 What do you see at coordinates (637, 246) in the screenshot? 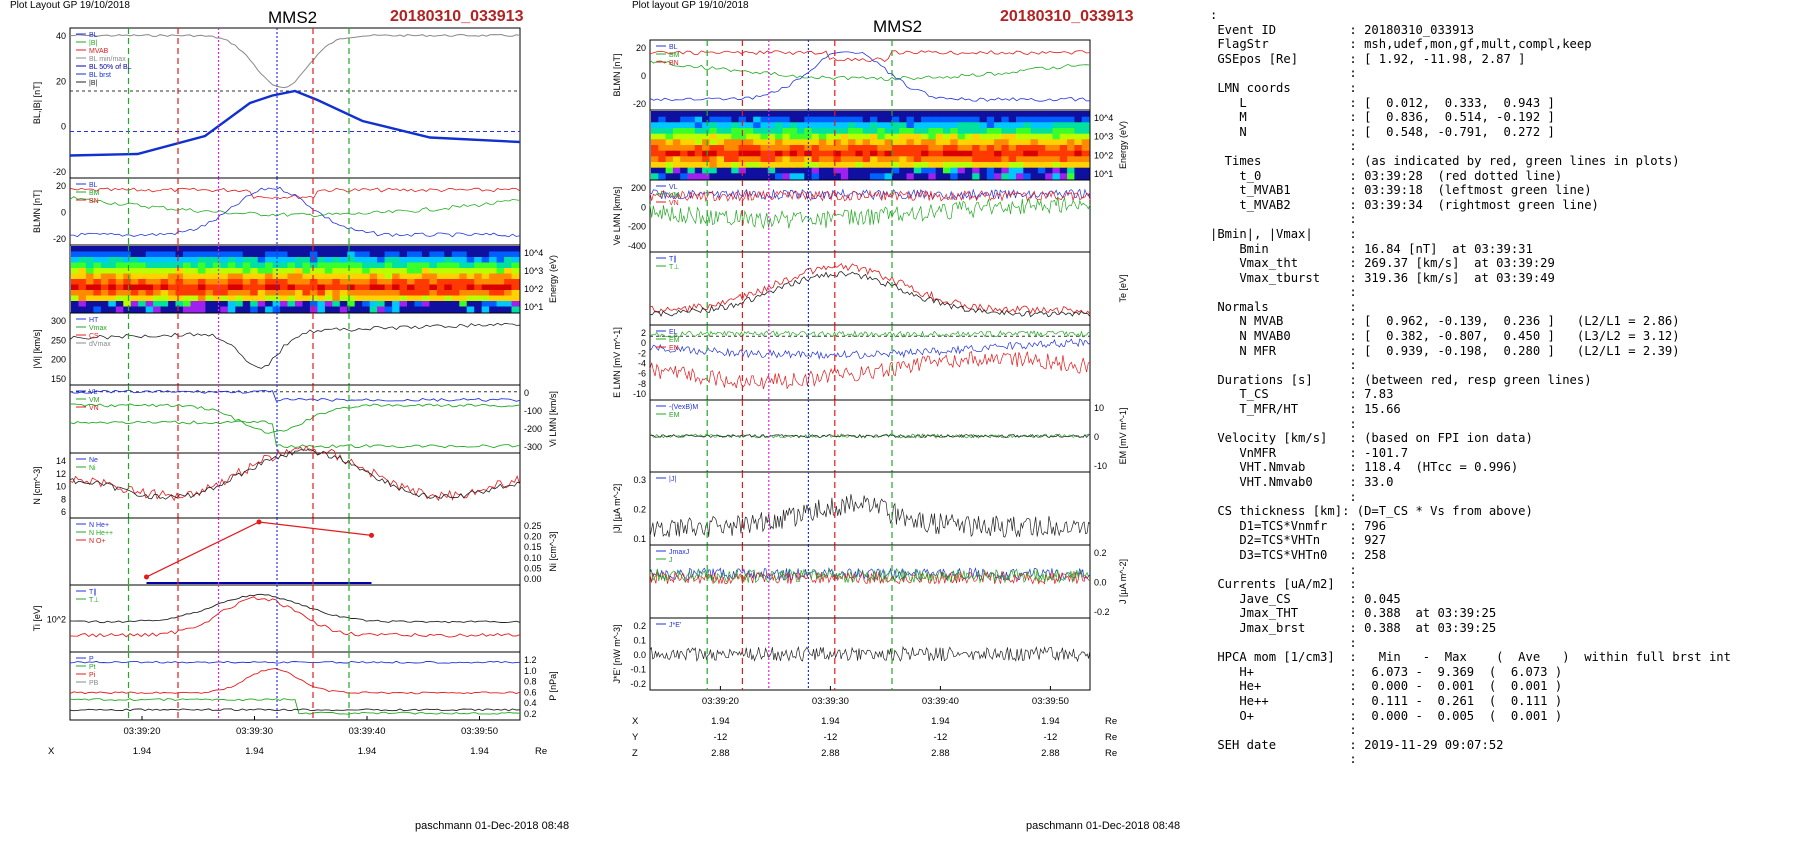
I see `y-tick-label: -400` at bounding box center [637, 246].